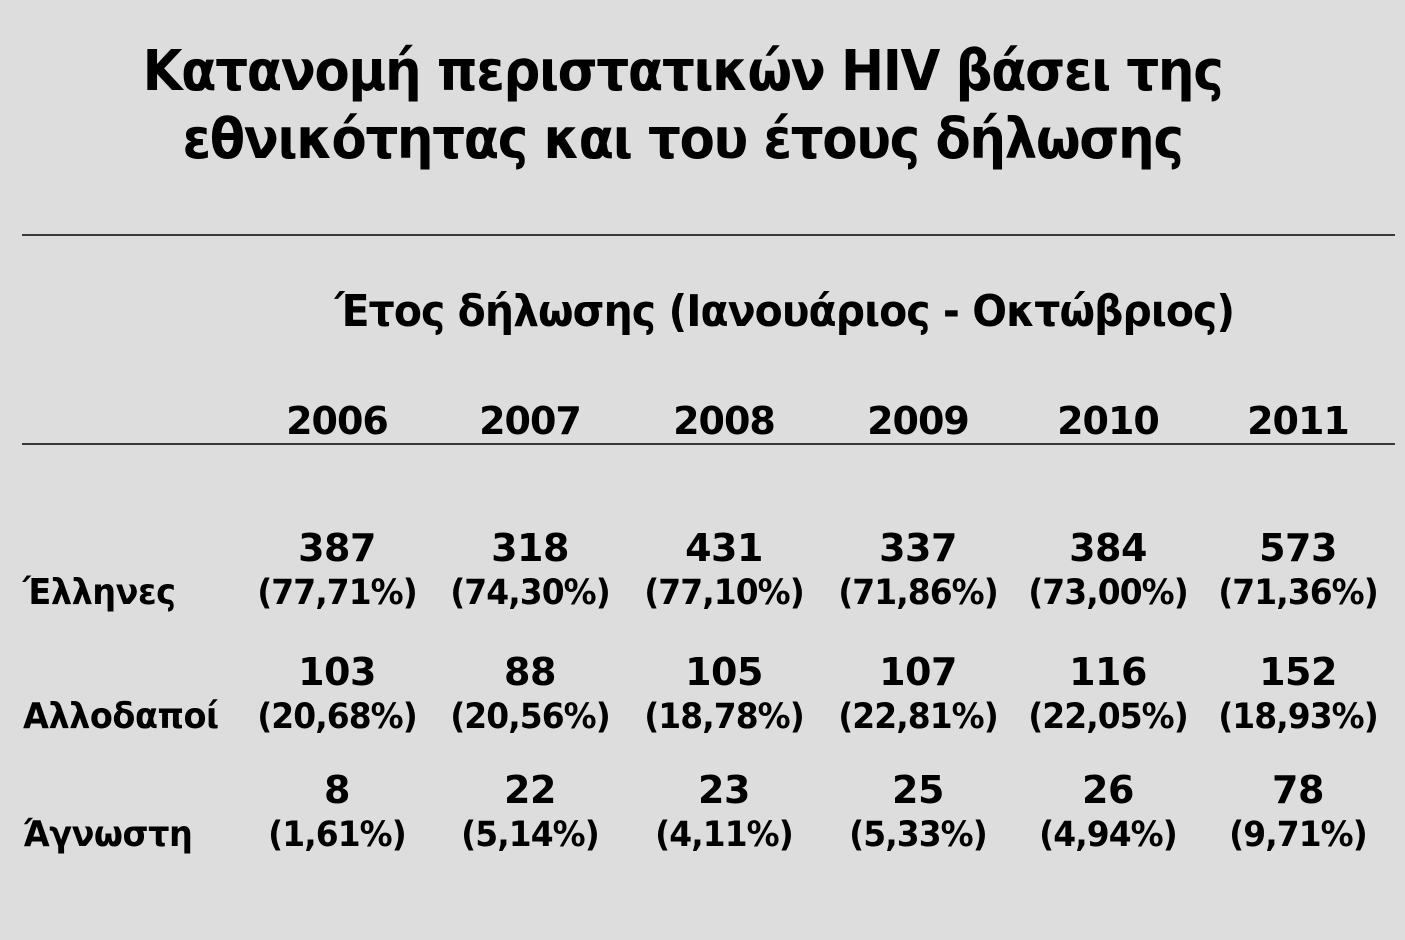 The height and width of the screenshot is (940, 1405). I want to click on table-cell: 152 (18,93%), so click(1298, 695).